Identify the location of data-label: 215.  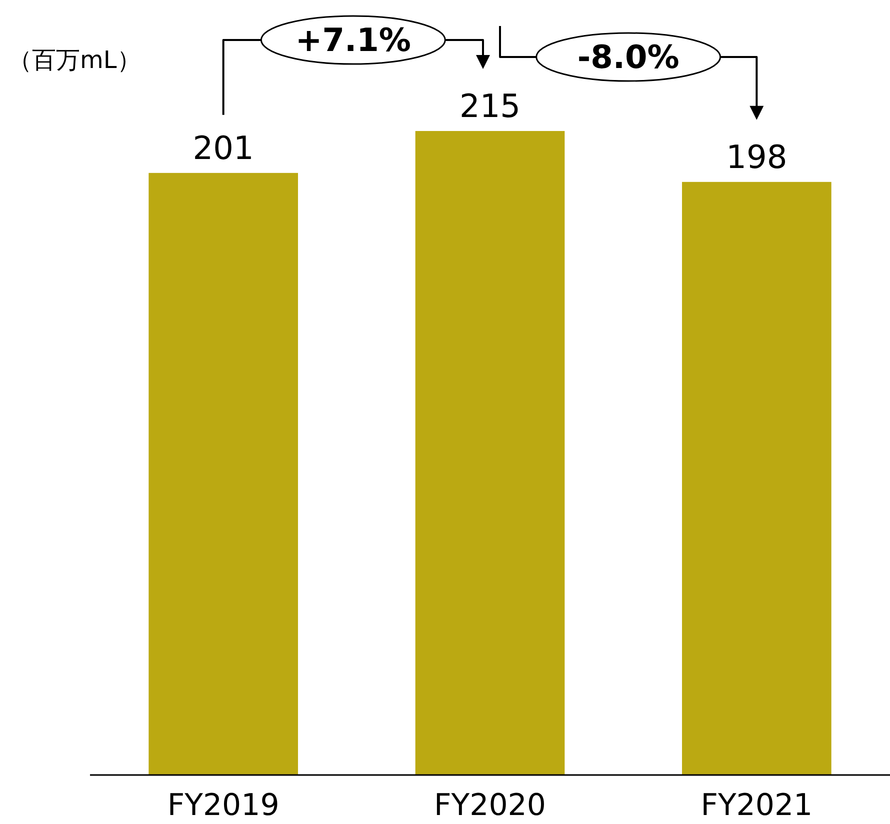
(490, 106).